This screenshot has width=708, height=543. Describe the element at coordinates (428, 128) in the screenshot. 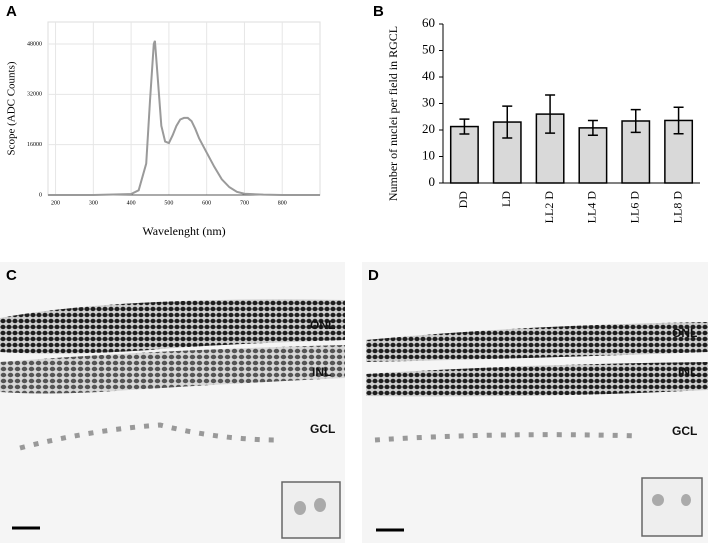

I see `y-tick-label: 20` at that location.